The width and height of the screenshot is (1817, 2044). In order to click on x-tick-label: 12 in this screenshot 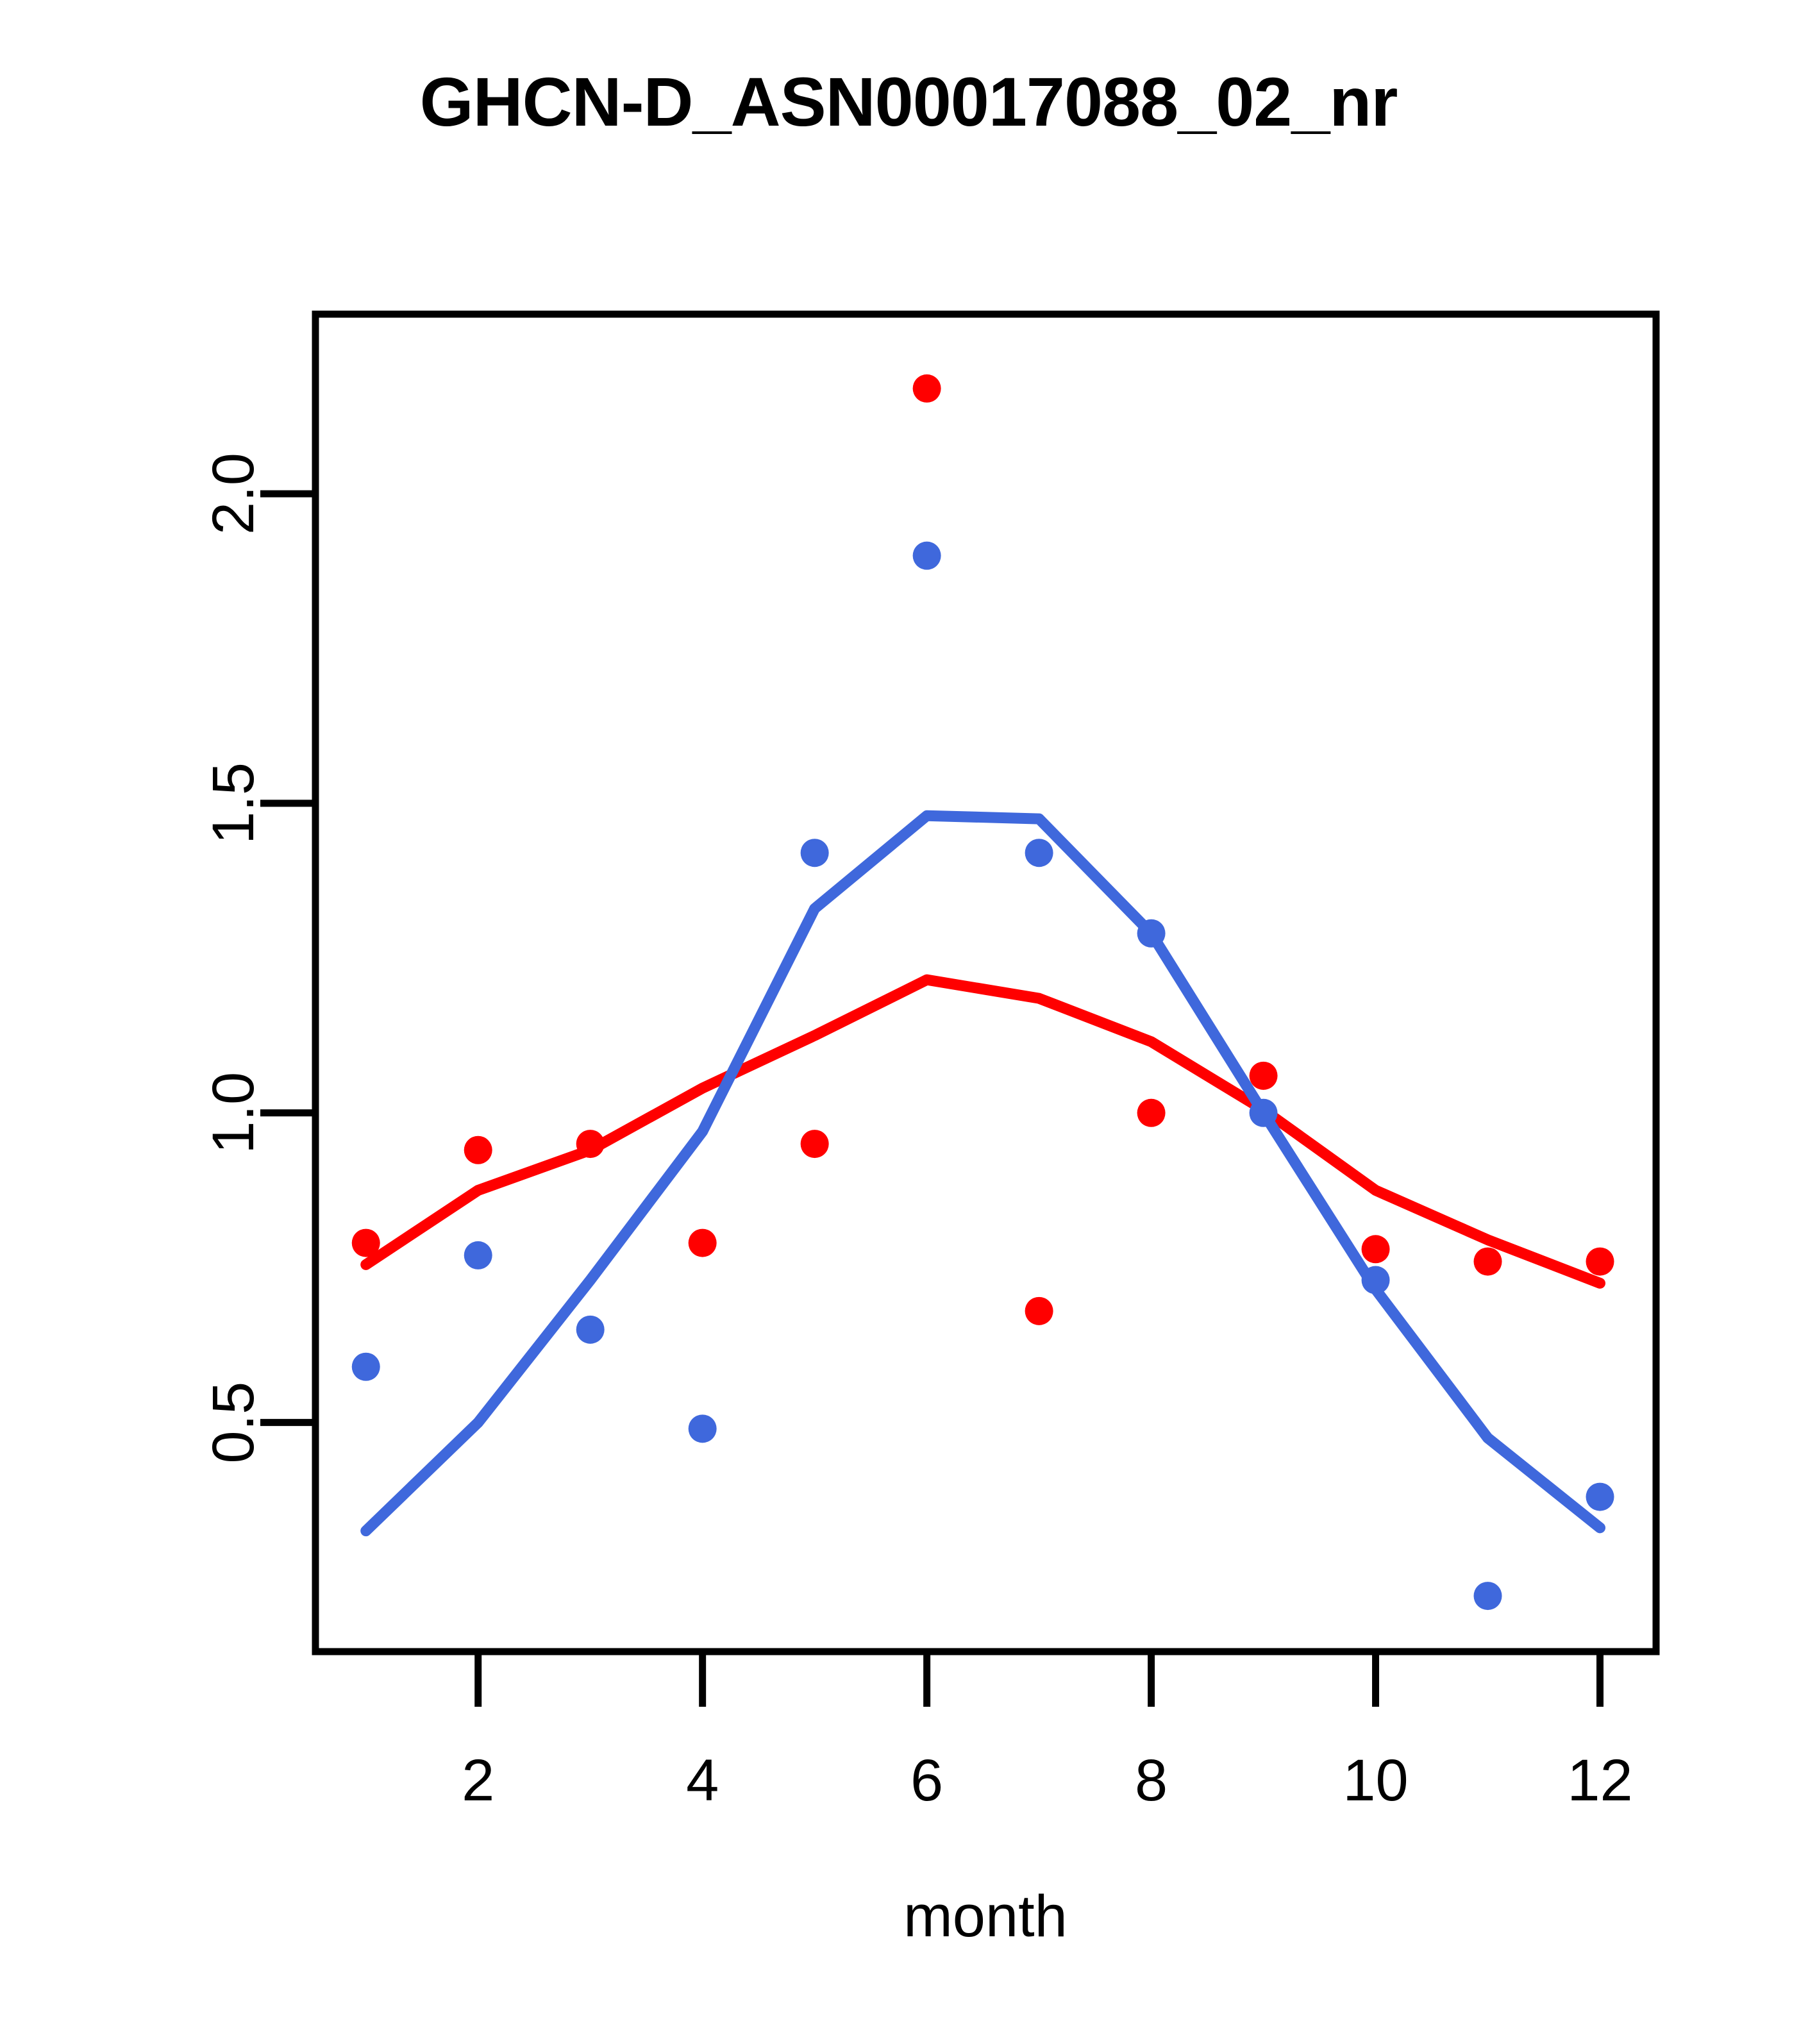, I will do `click(1600, 1780)`.